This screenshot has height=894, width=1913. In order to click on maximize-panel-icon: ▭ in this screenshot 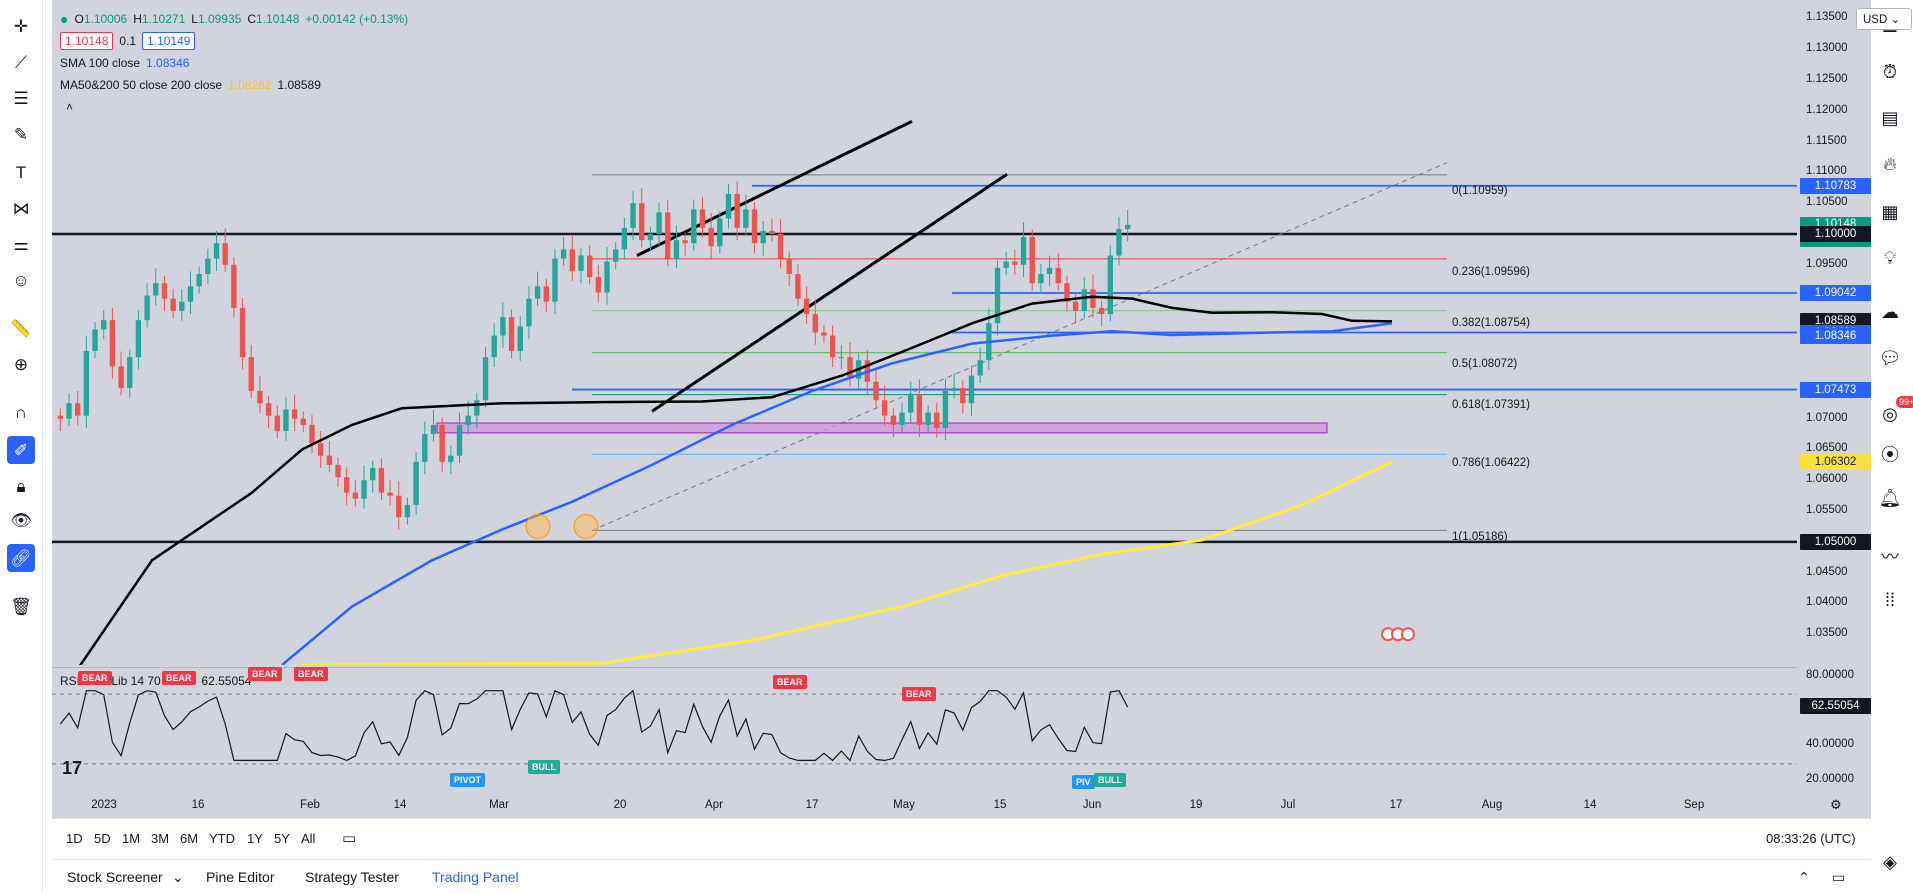, I will do `click(1839, 877)`.